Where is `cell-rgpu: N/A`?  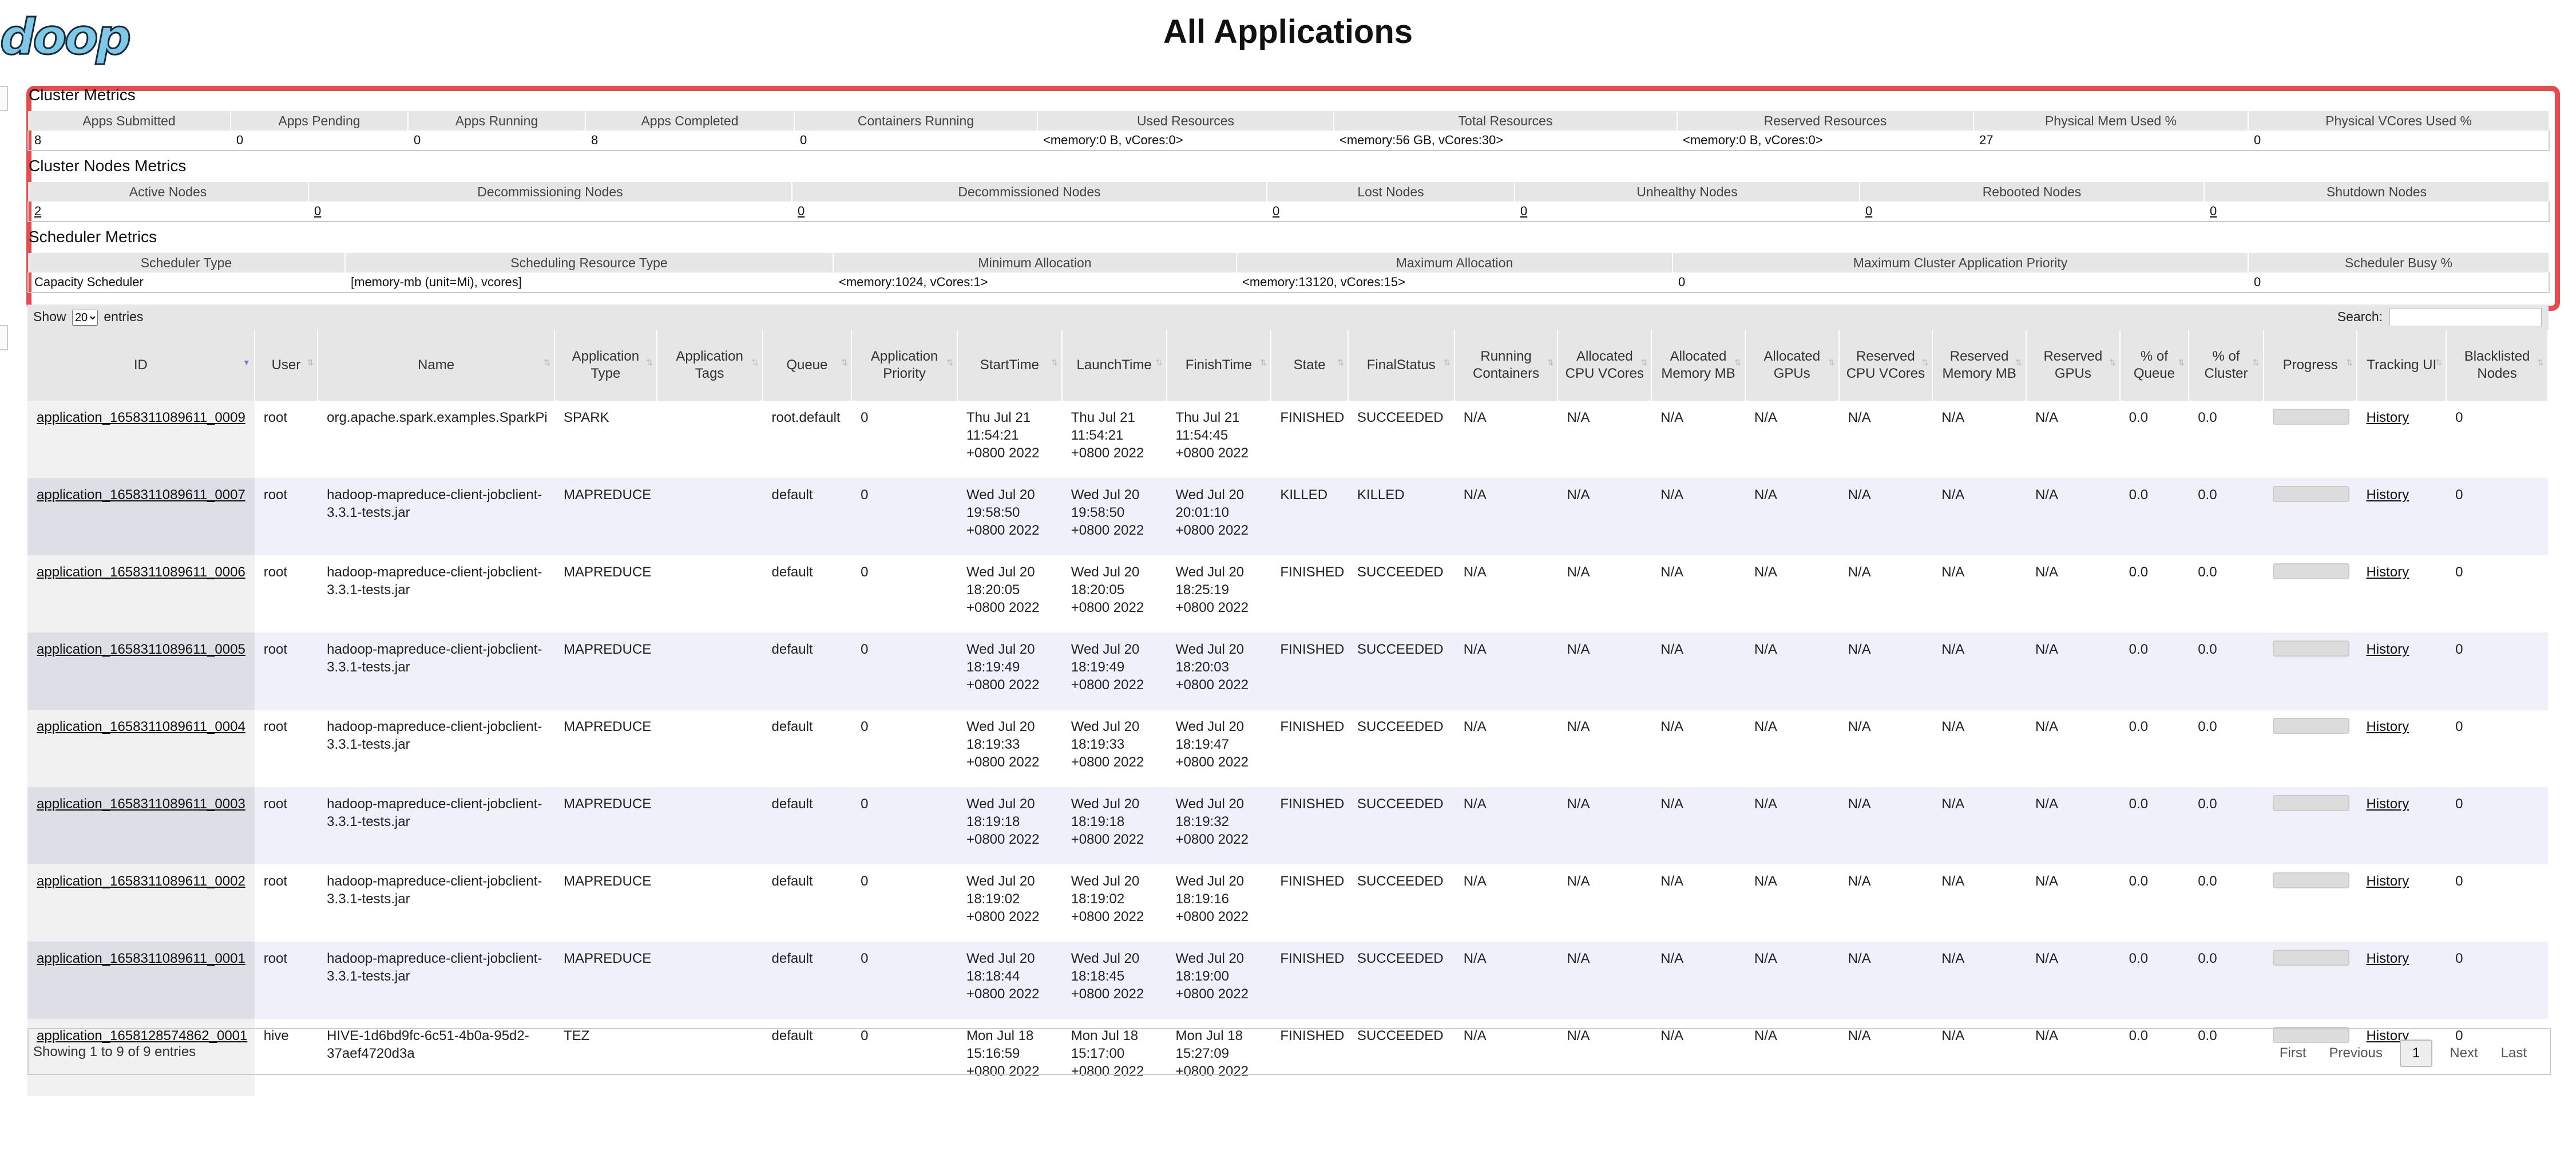
cell-rgpu: N/A is located at coordinates (2073, 439).